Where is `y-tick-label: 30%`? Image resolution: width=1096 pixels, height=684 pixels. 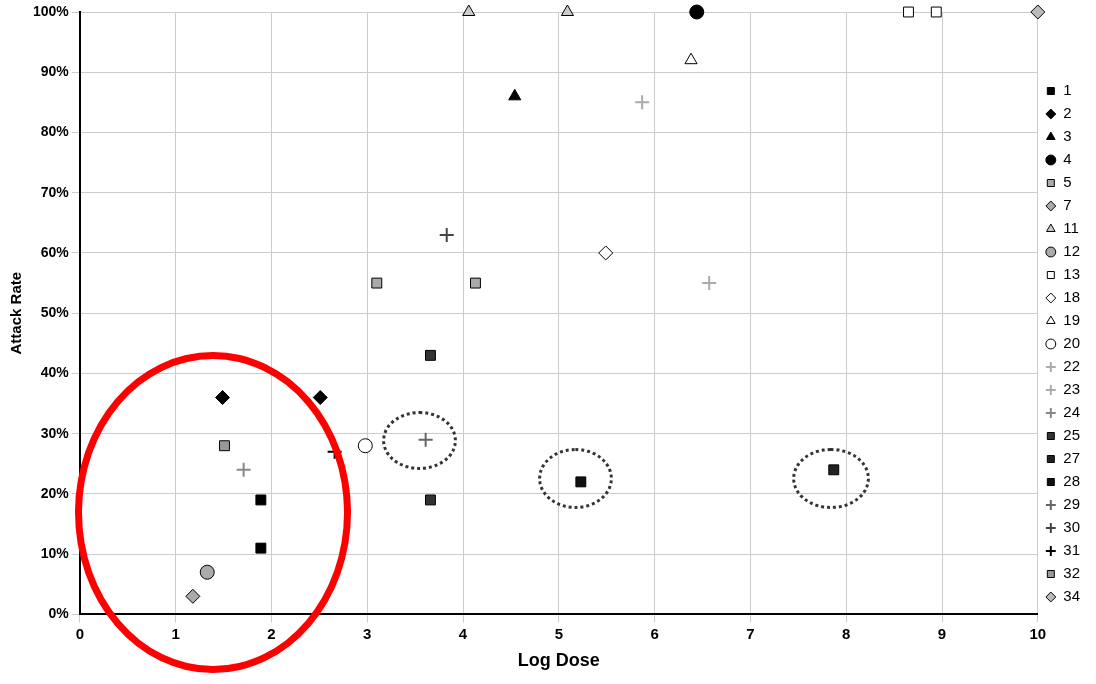 y-tick-label: 30% is located at coordinates (55, 432).